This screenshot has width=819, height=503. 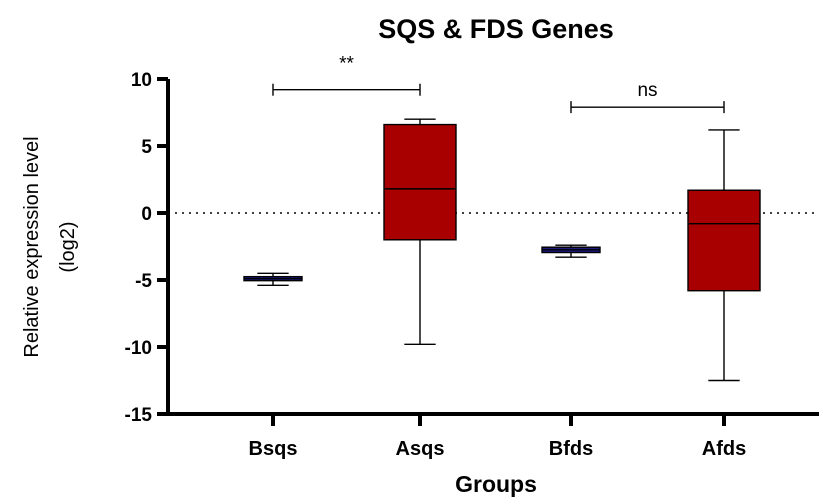 What do you see at coordinates (346, 64) in the screenshot?
I see `significance-label: **` at bounding box center [346, 64].